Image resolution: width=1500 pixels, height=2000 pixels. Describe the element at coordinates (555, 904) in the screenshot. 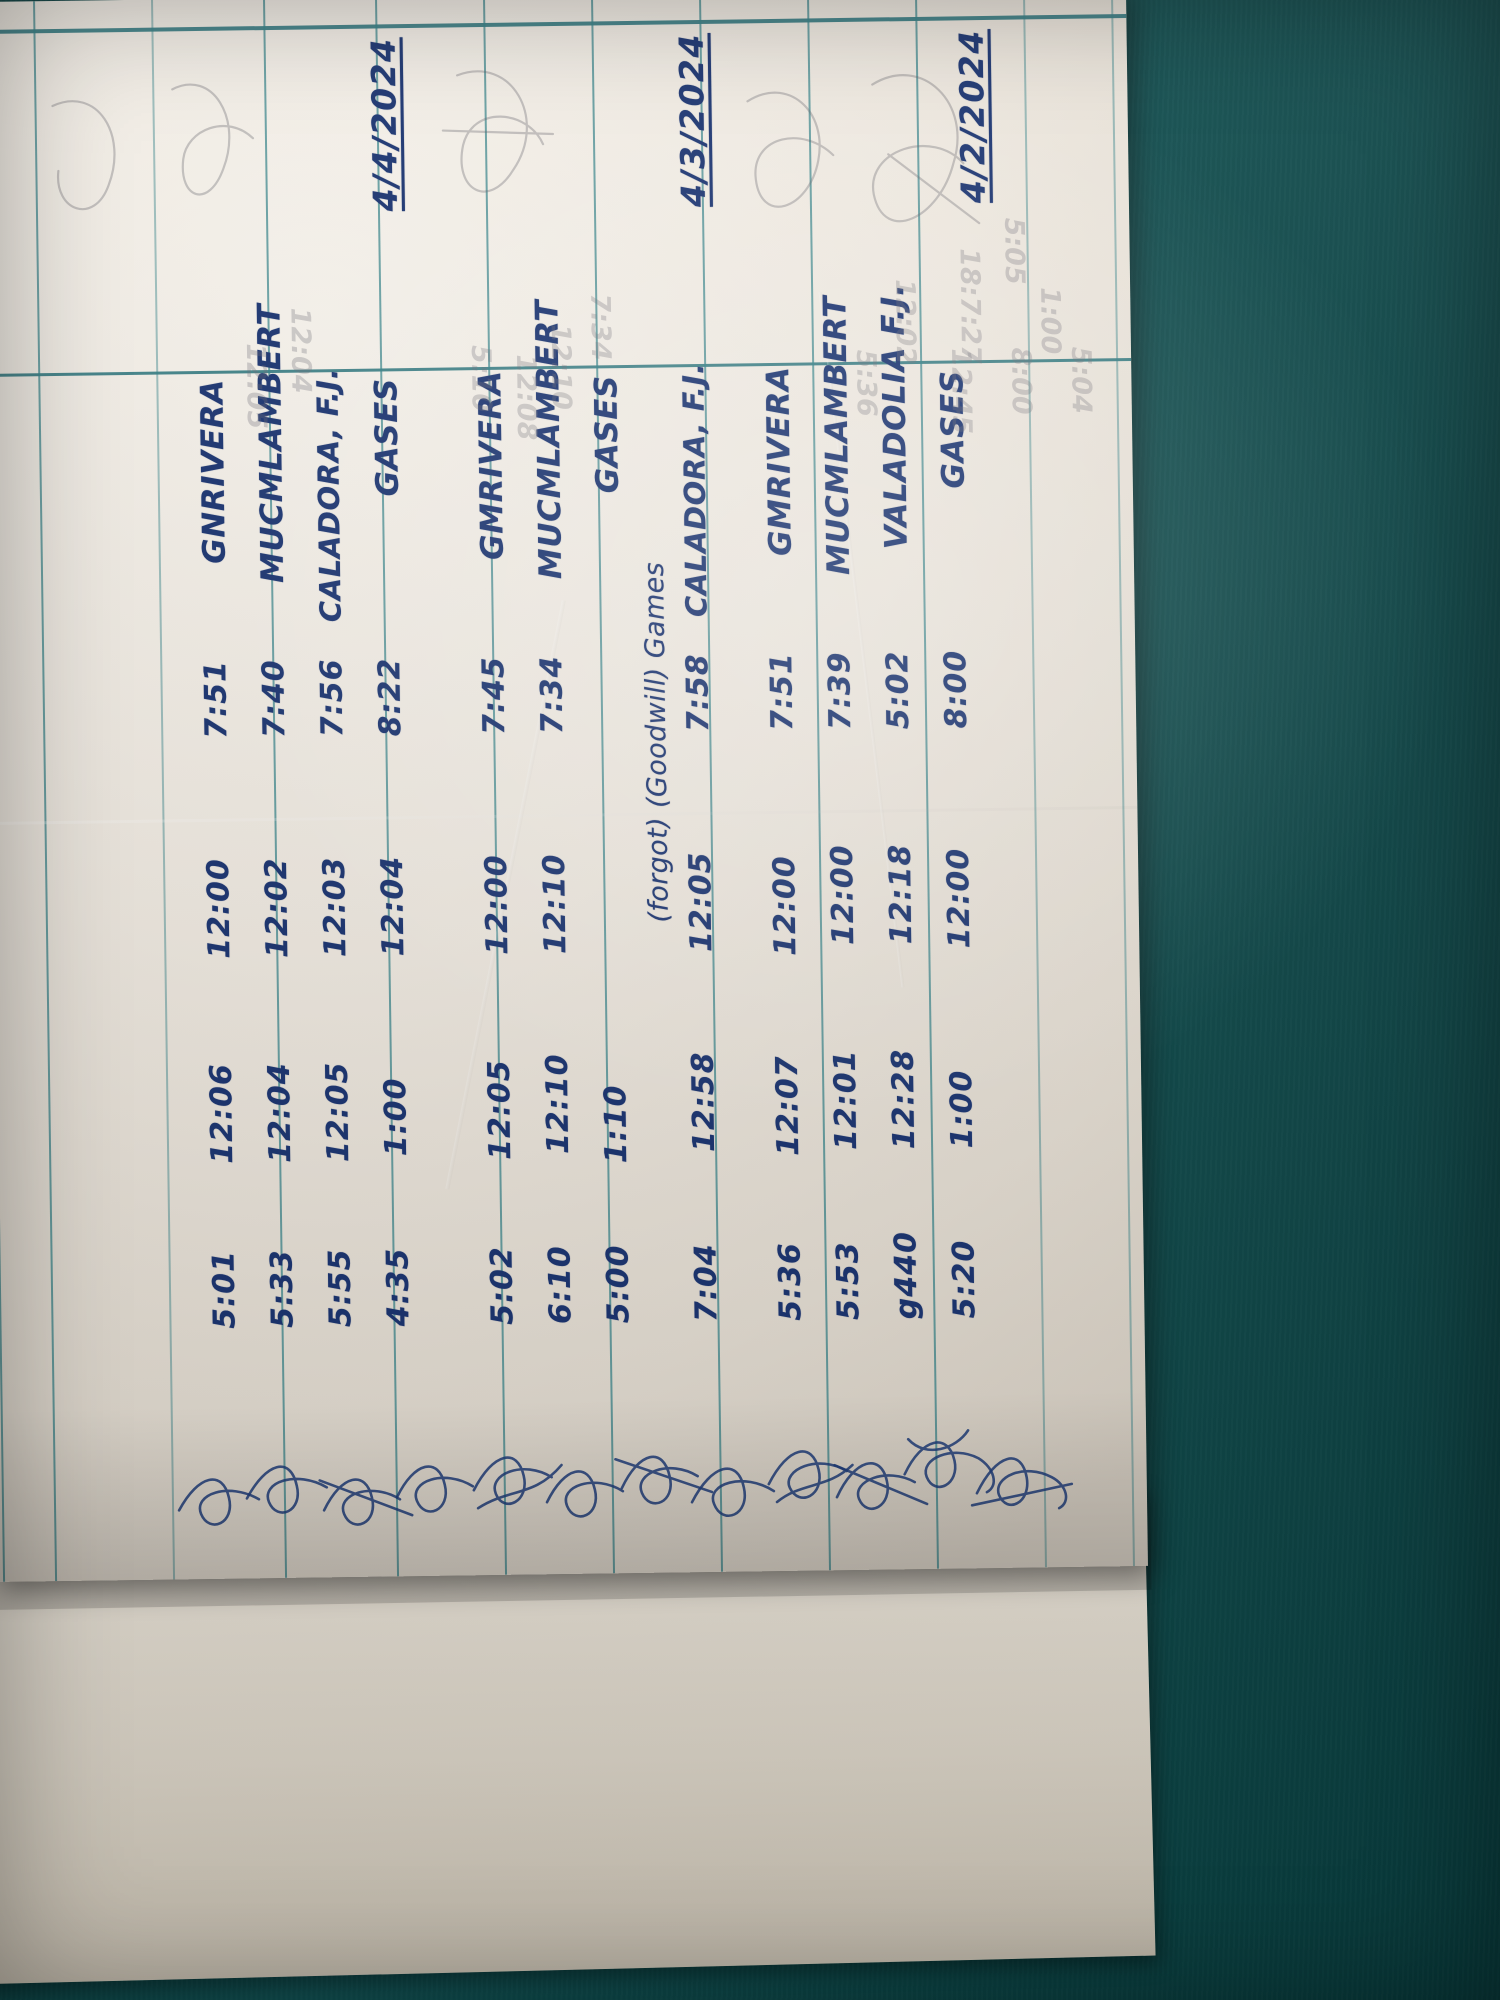

I see `time-out-am: 12:10` at that location.